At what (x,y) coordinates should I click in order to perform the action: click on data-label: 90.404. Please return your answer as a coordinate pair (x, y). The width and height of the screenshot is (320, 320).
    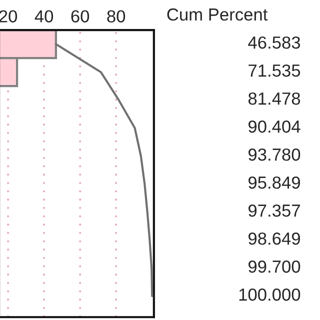
    Looking at the image, I should click on (274, 126).